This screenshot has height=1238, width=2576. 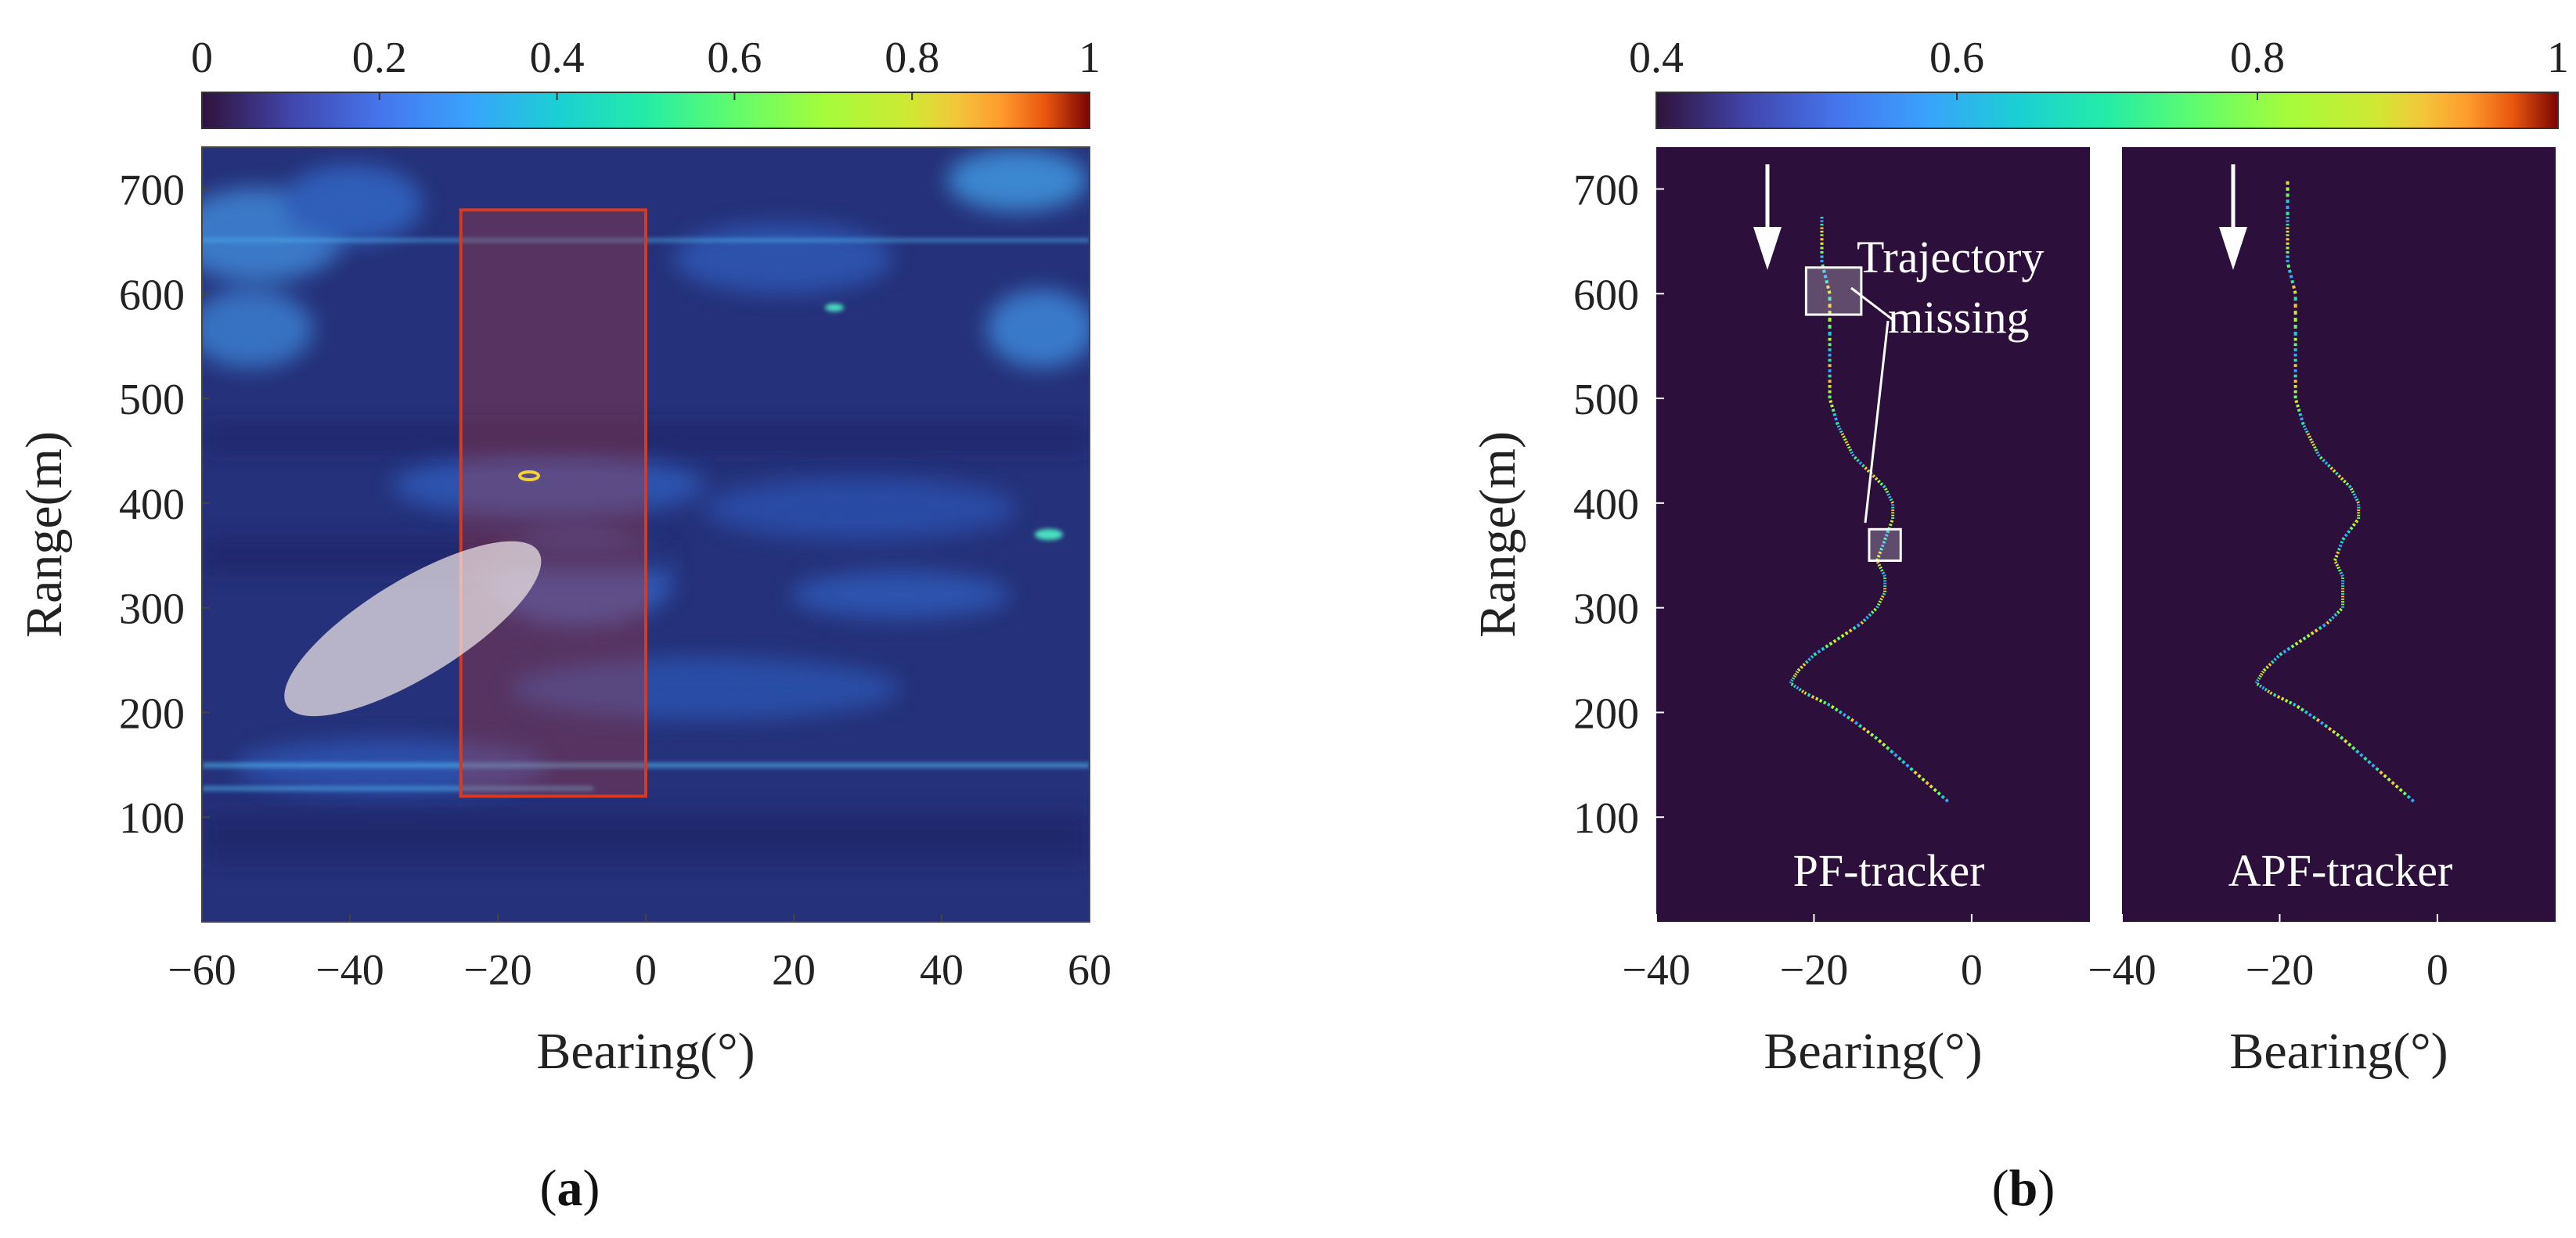 What do you see at coordinates (2107, 110) in the screenshot?
I see `colorbar-b` at bounding box center [2107, 110].